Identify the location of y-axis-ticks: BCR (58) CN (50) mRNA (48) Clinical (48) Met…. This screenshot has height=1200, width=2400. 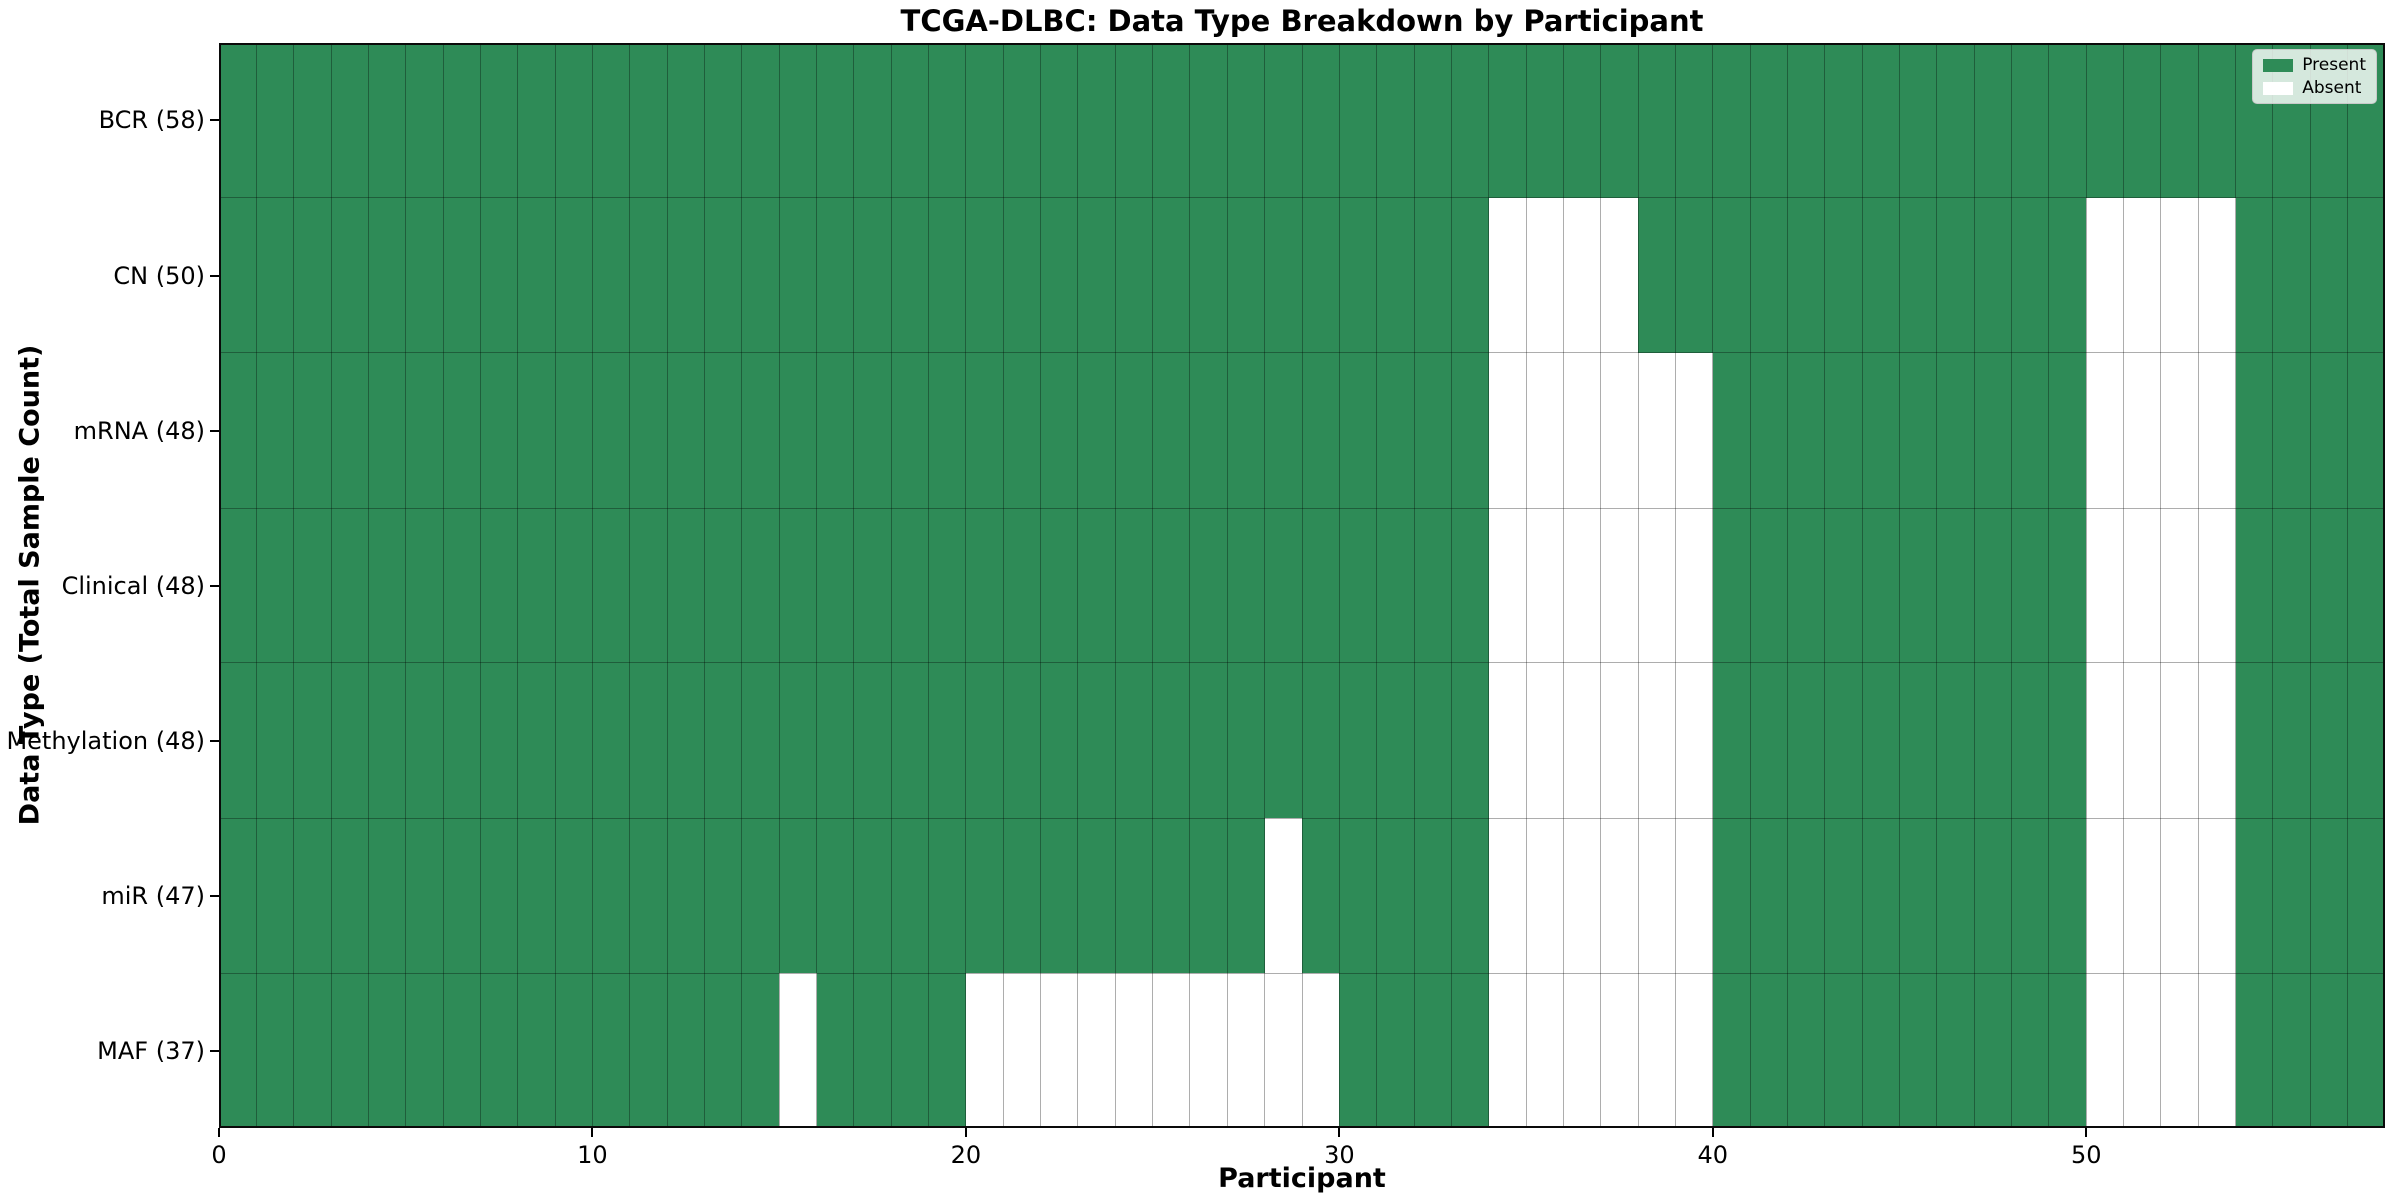
(109, 585).